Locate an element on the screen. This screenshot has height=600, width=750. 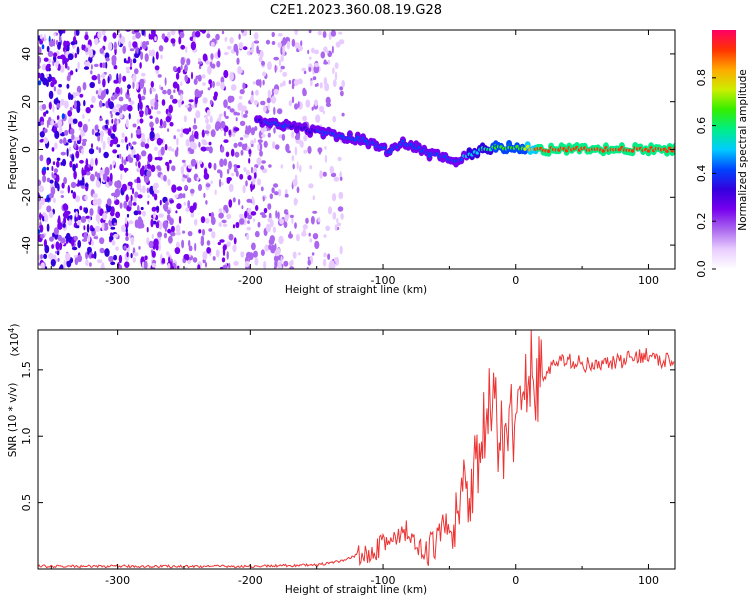
snr-y-scale-note: (x104) is located at coordinates (14, 340).